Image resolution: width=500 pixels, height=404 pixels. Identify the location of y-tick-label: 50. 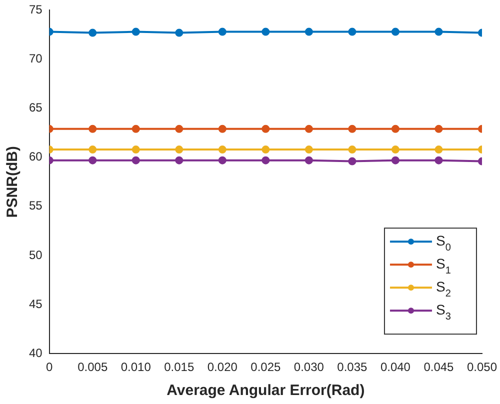
(35, 255).